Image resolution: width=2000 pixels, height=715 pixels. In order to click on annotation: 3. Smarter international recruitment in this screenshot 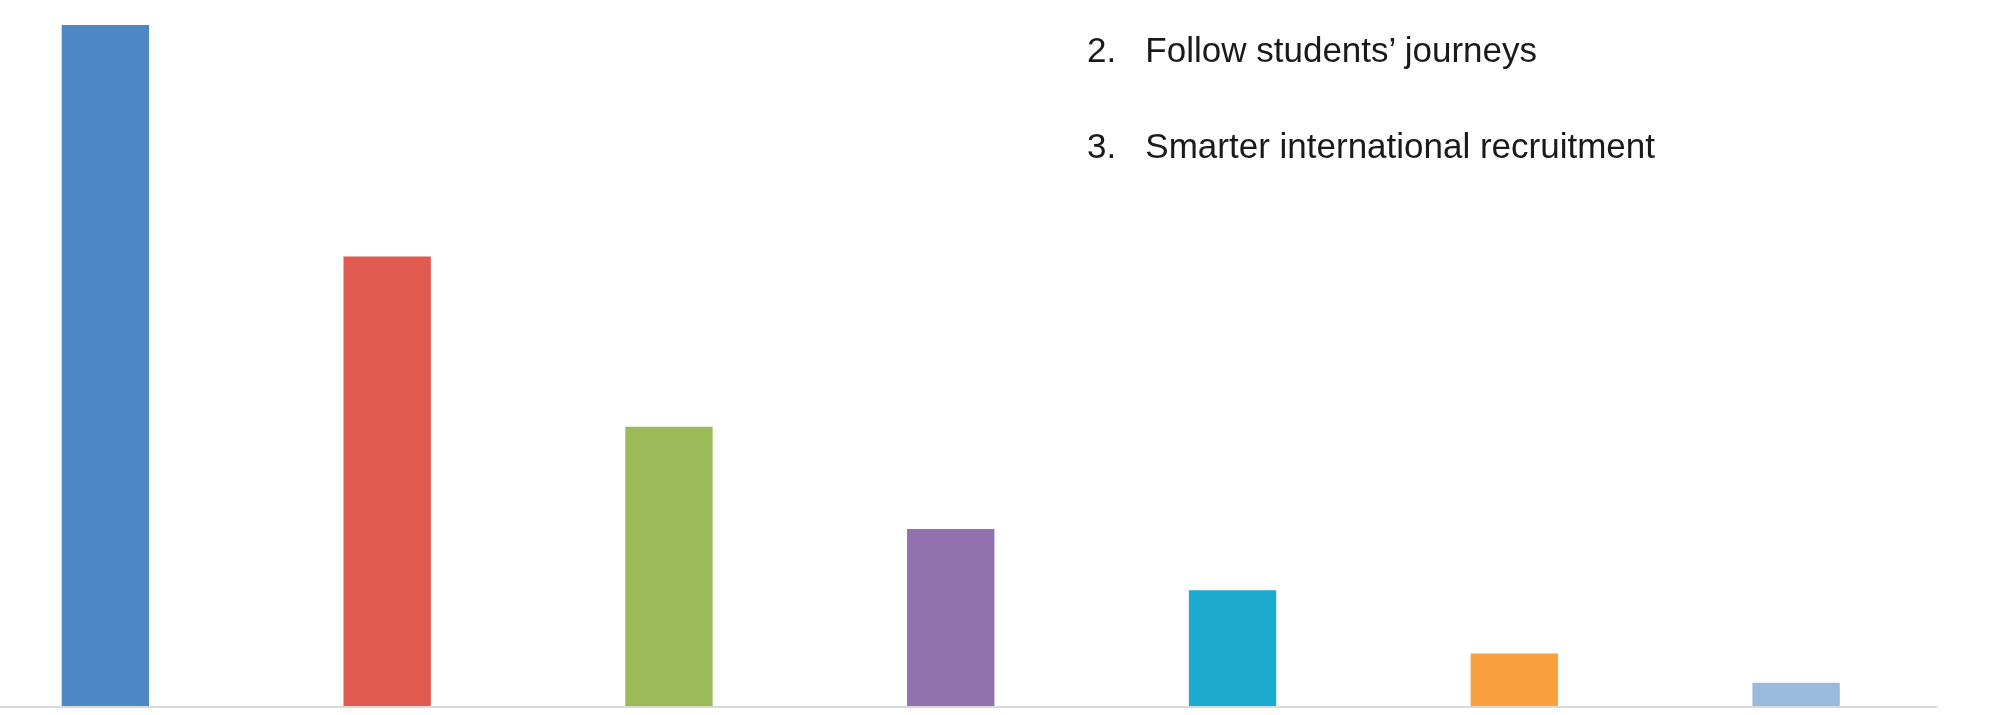, I will do `click(1371, 145)`.